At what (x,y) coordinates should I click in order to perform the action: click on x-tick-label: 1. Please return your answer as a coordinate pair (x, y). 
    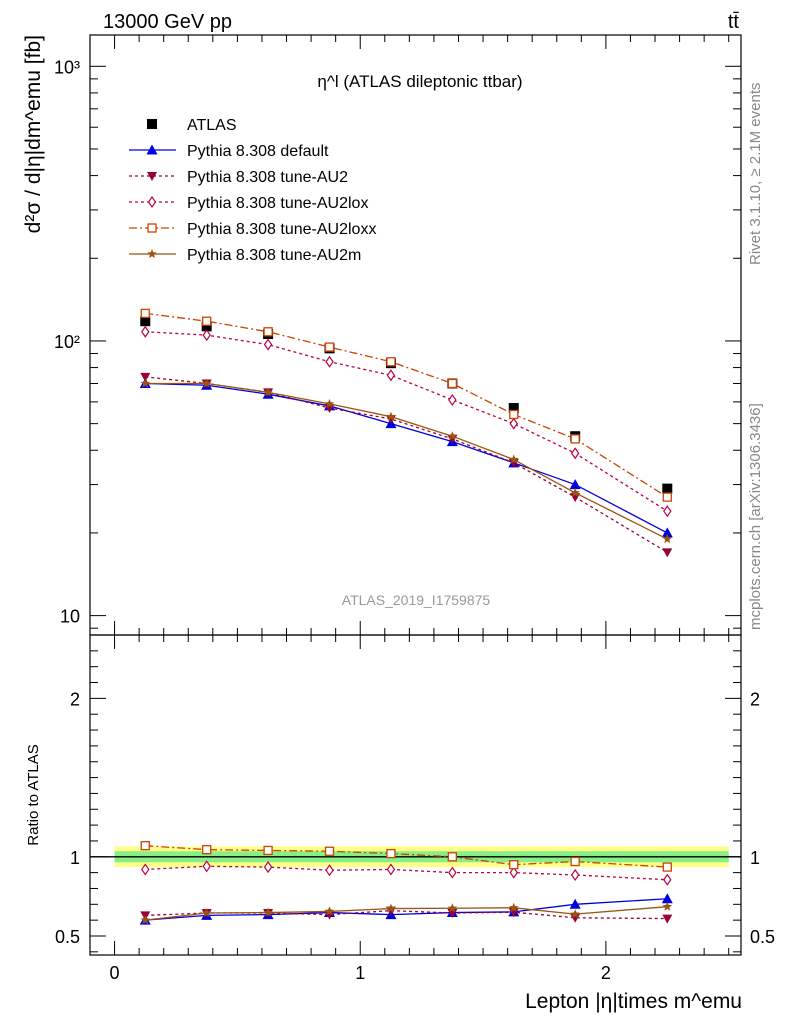
    Looking at the image, I should click on (360, 973).